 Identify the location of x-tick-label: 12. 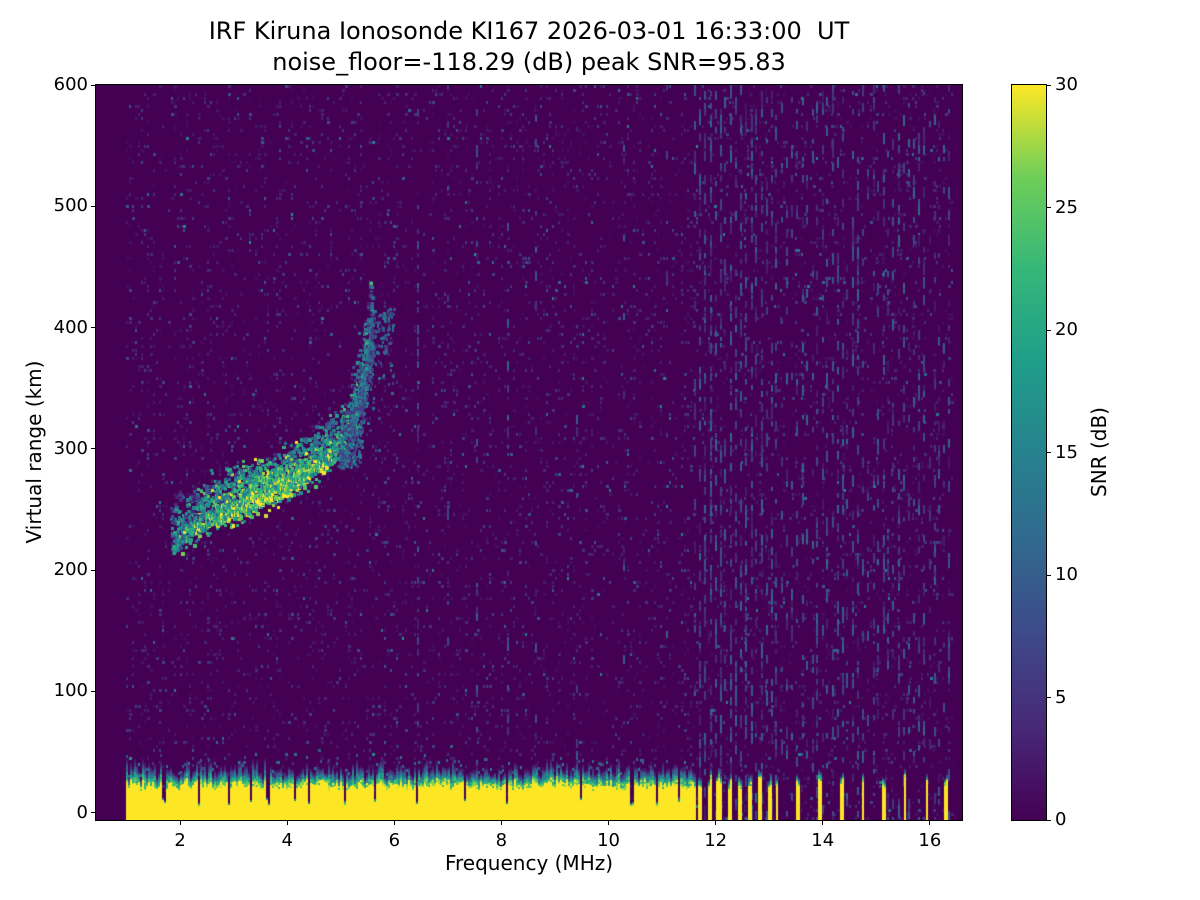
(716, 840).